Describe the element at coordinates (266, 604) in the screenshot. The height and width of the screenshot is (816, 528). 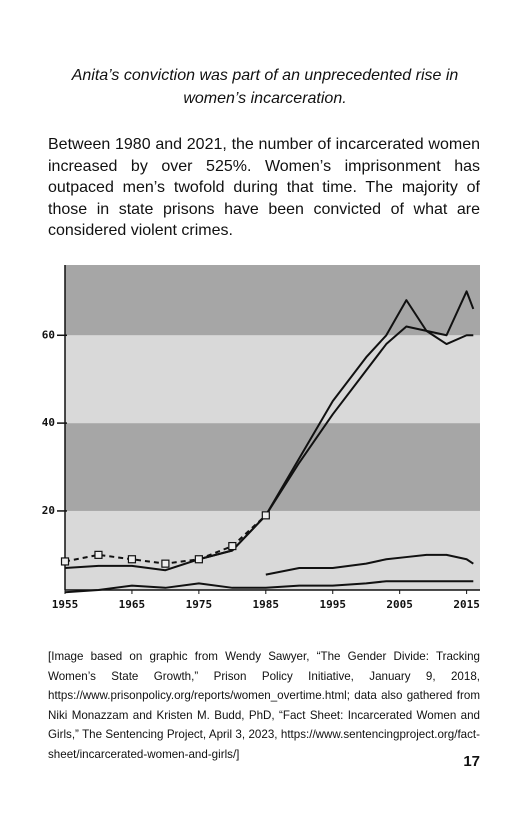
I see `x-tick-label: 1985` at that location.